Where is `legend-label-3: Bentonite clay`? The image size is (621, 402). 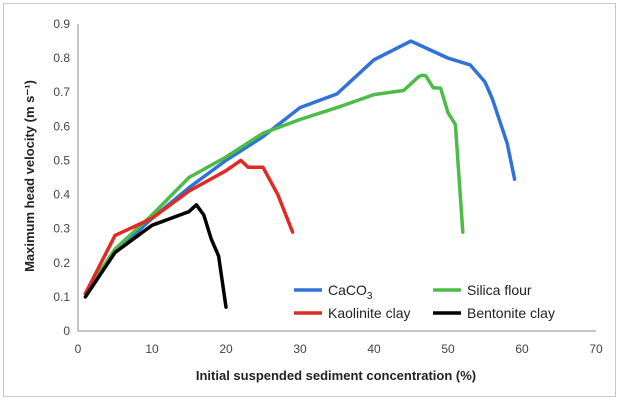 legend-label-3: Bentonite clay is located at coordinates (511, 313).